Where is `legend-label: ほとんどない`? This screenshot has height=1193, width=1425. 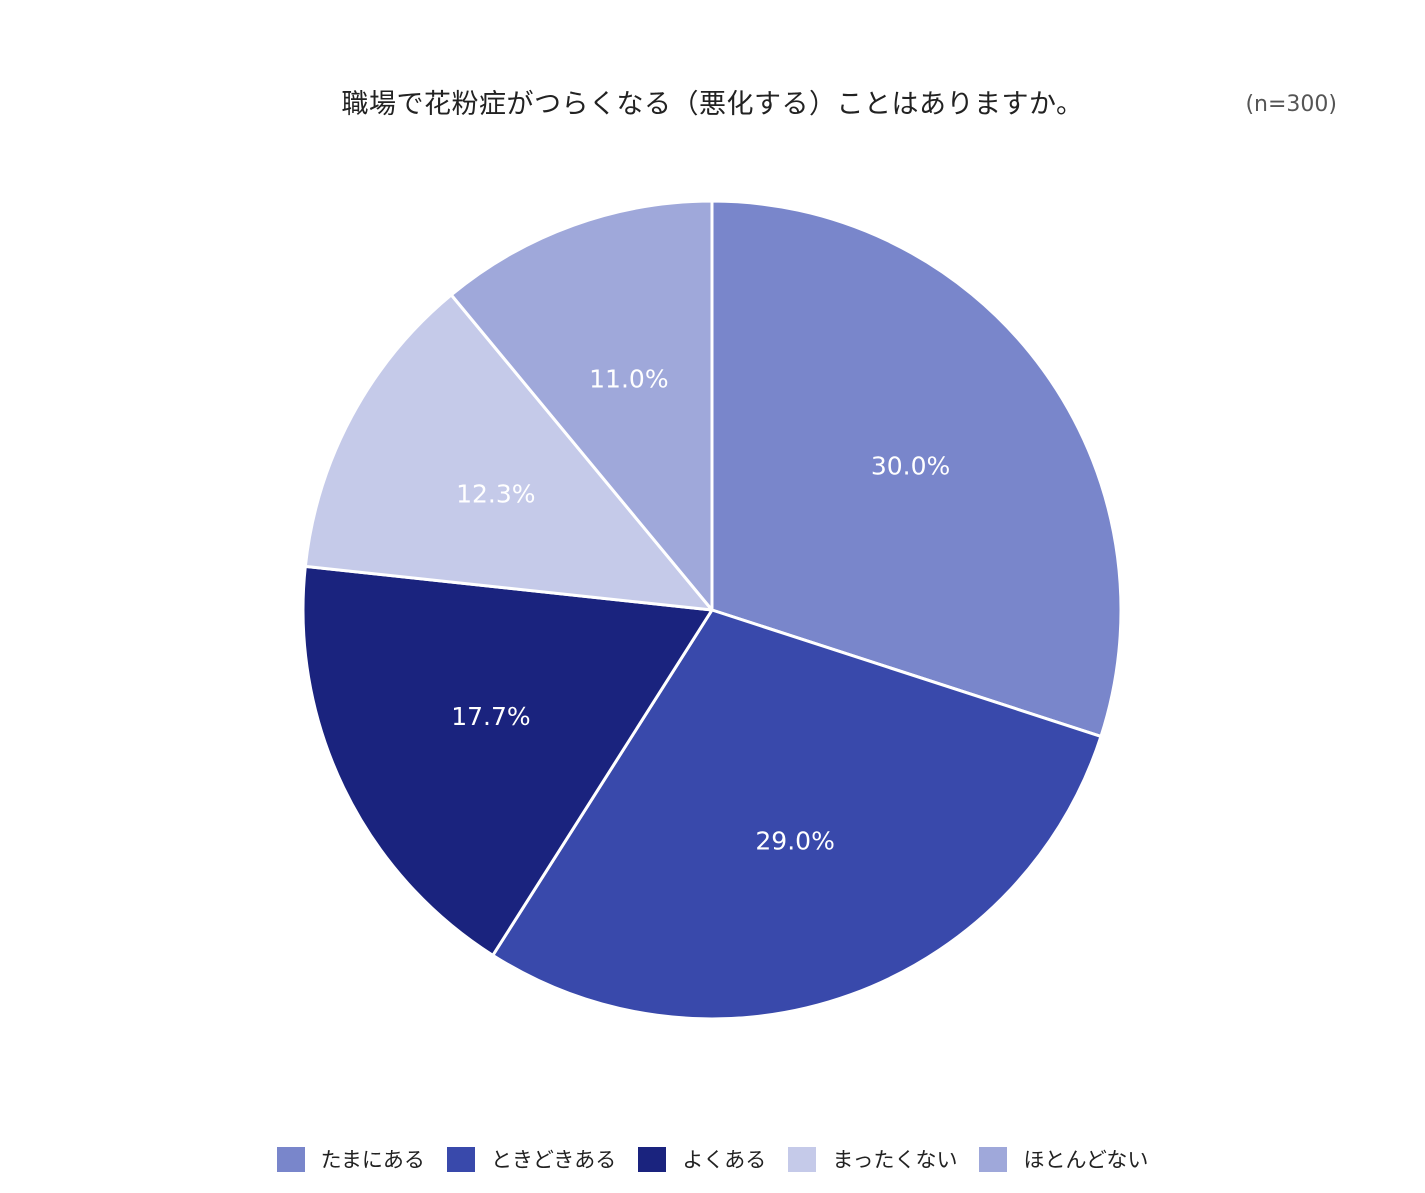
legend-label: ほとんどない is located at coordinates (1086, 1160).